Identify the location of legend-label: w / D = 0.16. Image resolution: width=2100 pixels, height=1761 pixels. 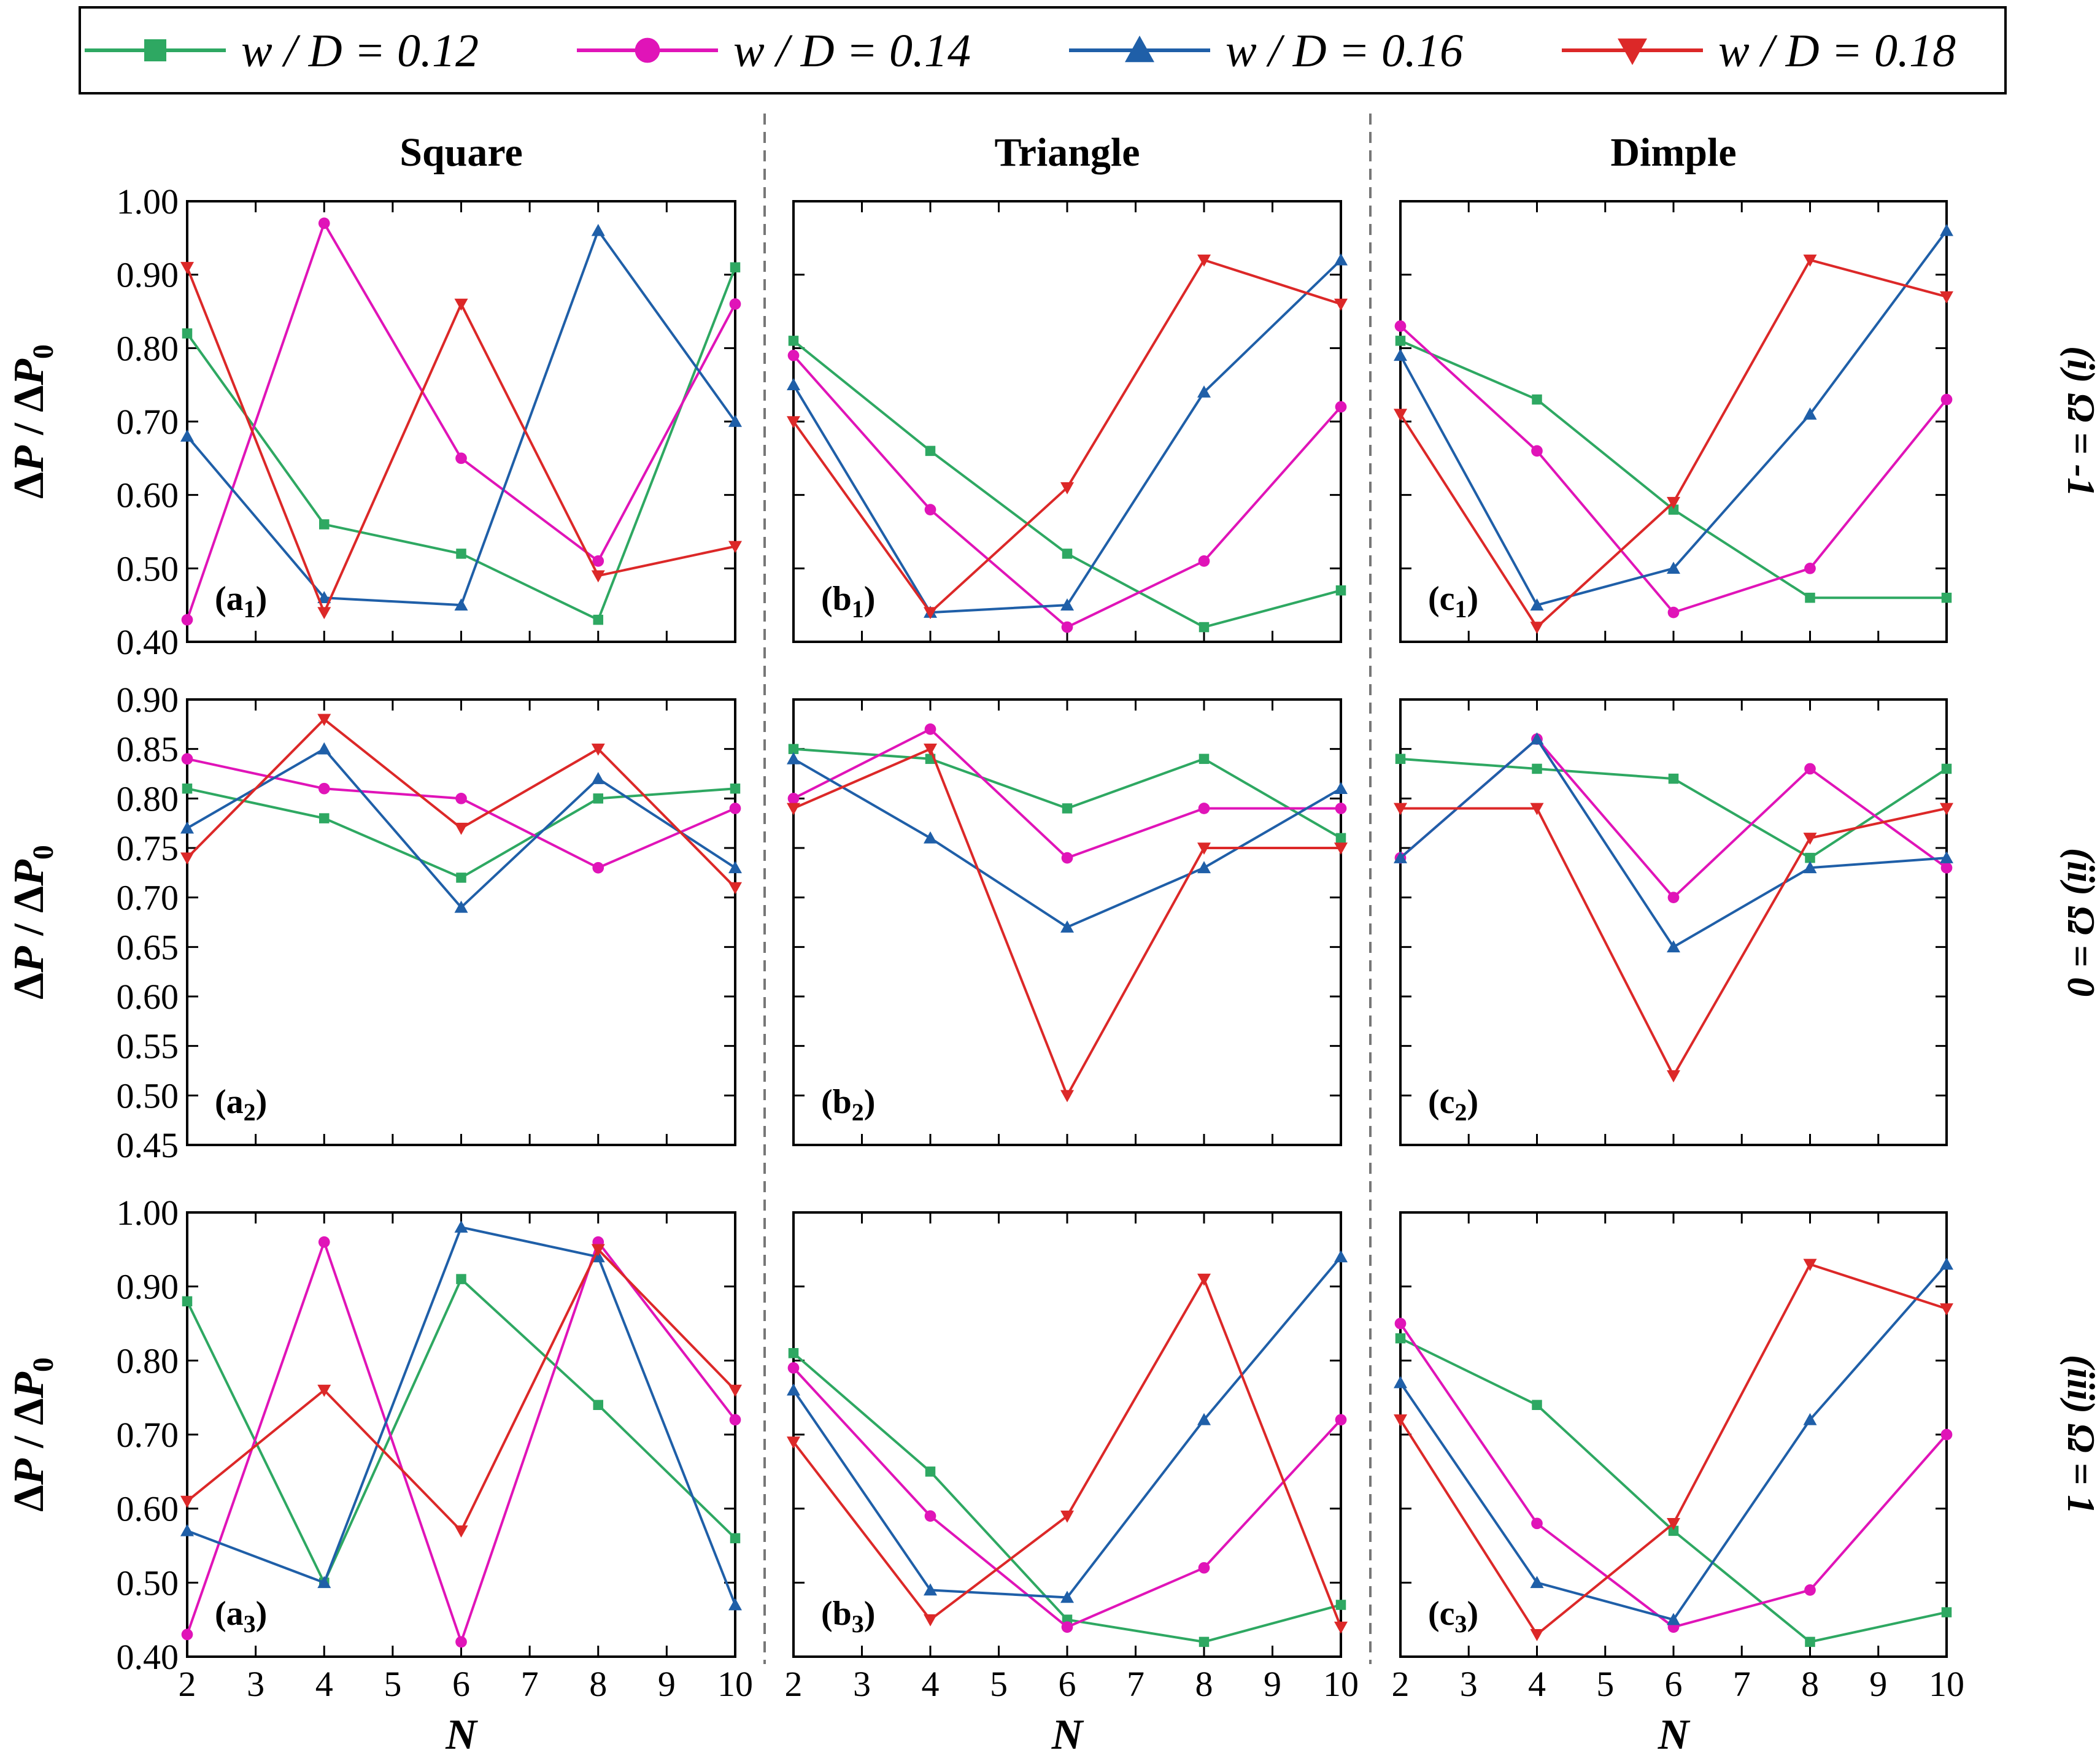
(1345, 51).